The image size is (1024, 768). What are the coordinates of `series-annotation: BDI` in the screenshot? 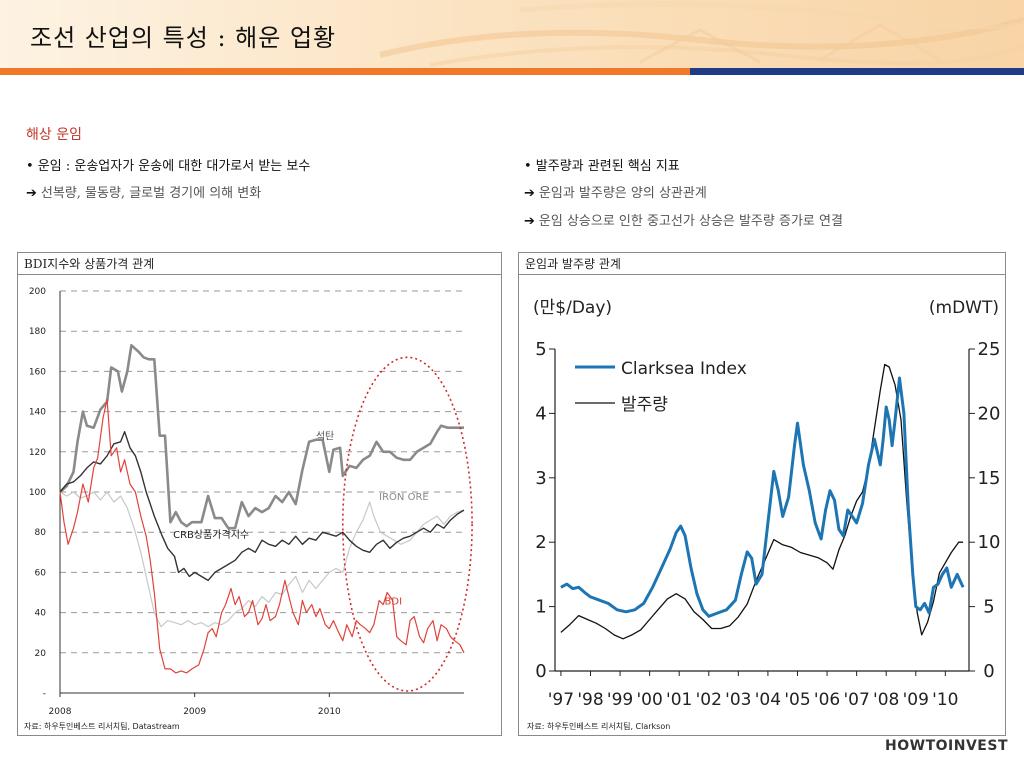 It's located at (394, 602).